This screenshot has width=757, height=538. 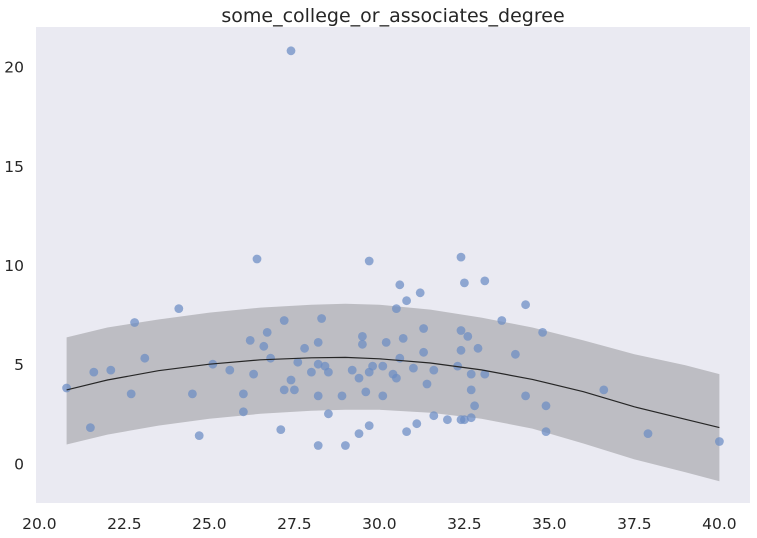 What do you see at coordinates (549, 524) in the screenshot?
I see `x-tick-label: 35.0` at bounding box center [549, 524].